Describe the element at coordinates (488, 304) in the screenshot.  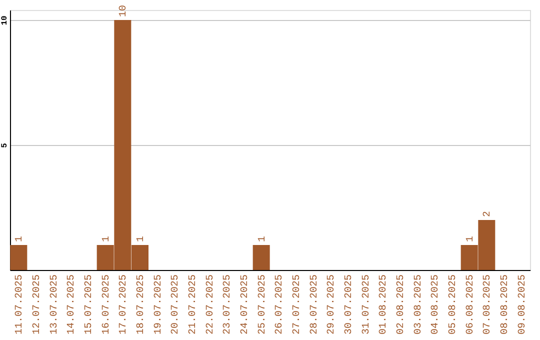
I see `x-tick-label: 07.08.2025` at that location.